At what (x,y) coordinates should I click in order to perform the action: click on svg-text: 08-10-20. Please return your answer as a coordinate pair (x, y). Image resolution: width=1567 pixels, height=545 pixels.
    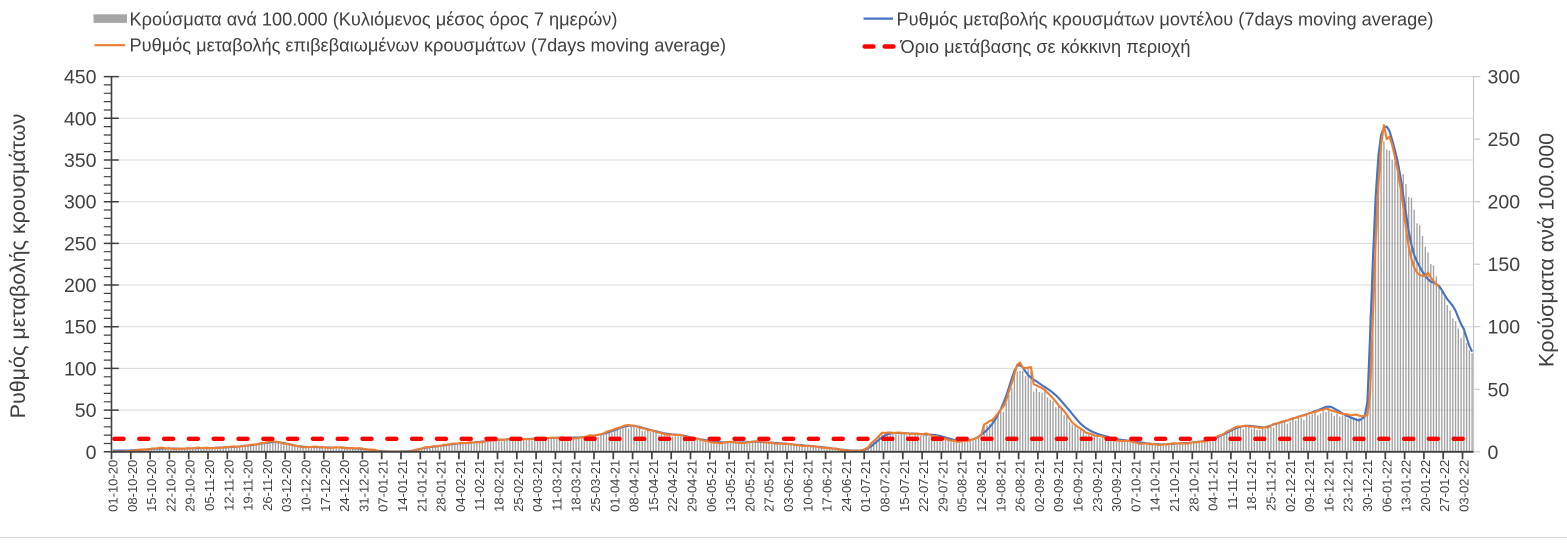
    Looking at the image, I should click on (132, 486).